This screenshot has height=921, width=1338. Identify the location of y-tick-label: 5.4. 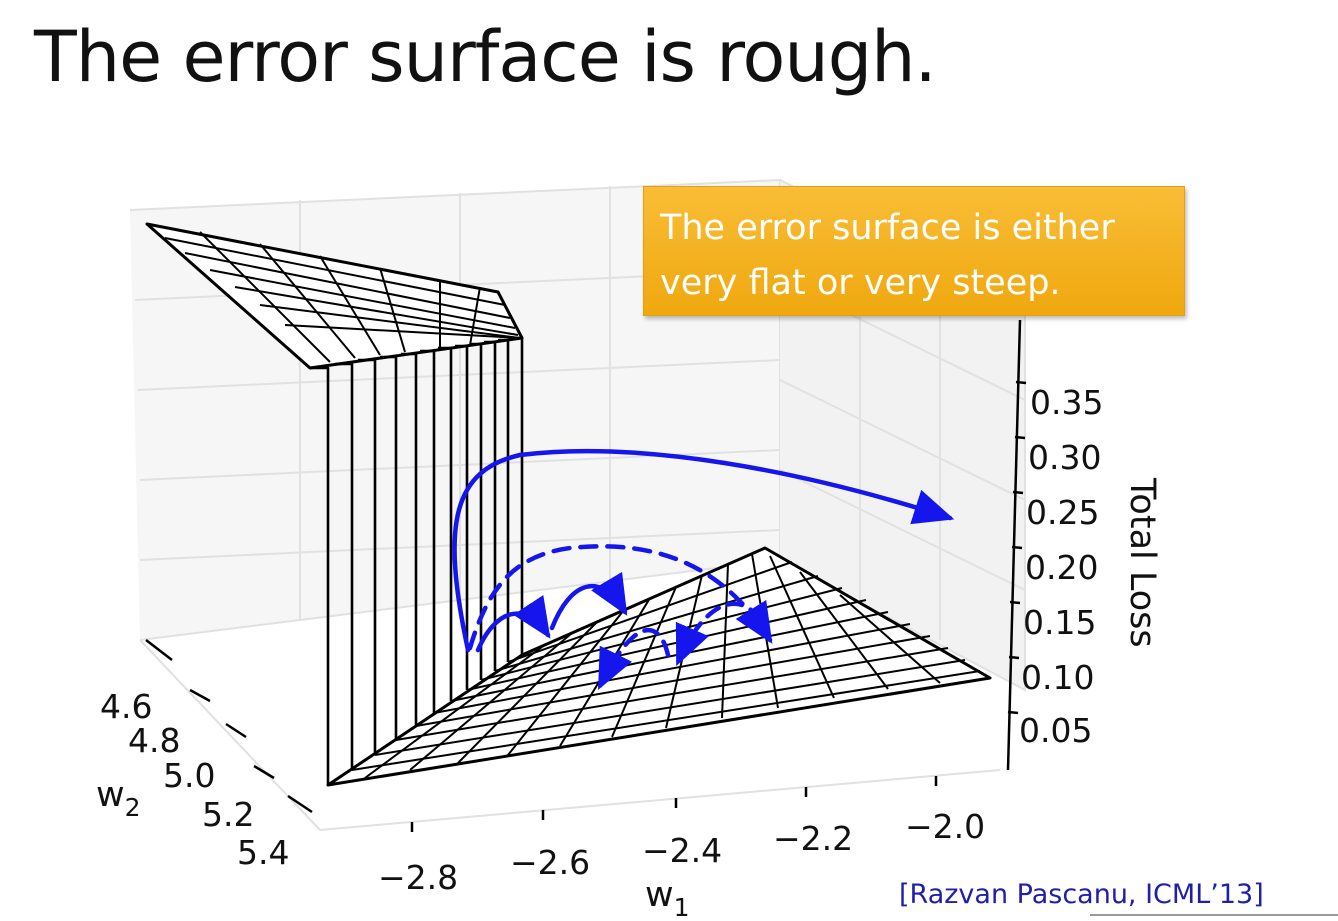
(263, 852).